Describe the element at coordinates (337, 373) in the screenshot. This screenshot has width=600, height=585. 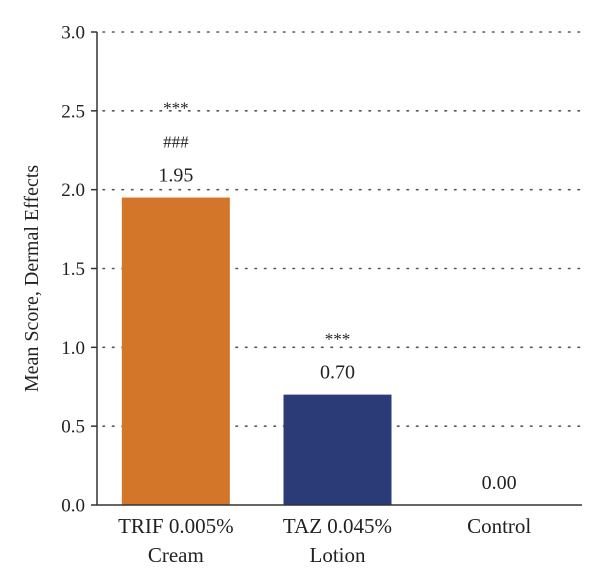
I see `data-label: 0.70` at that location.